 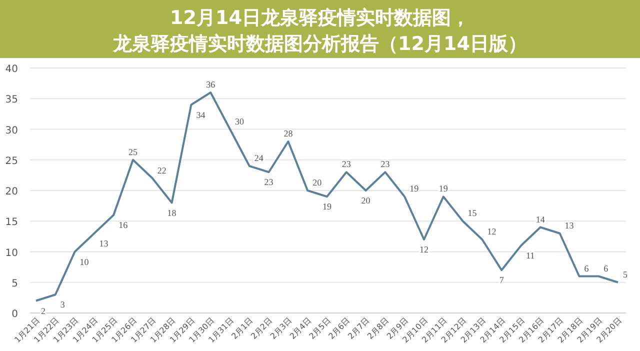 What do you see at coordinates (11, 130) in the screenshot?
I see `y-tick-label: 30` at bounding box center [11, 130].